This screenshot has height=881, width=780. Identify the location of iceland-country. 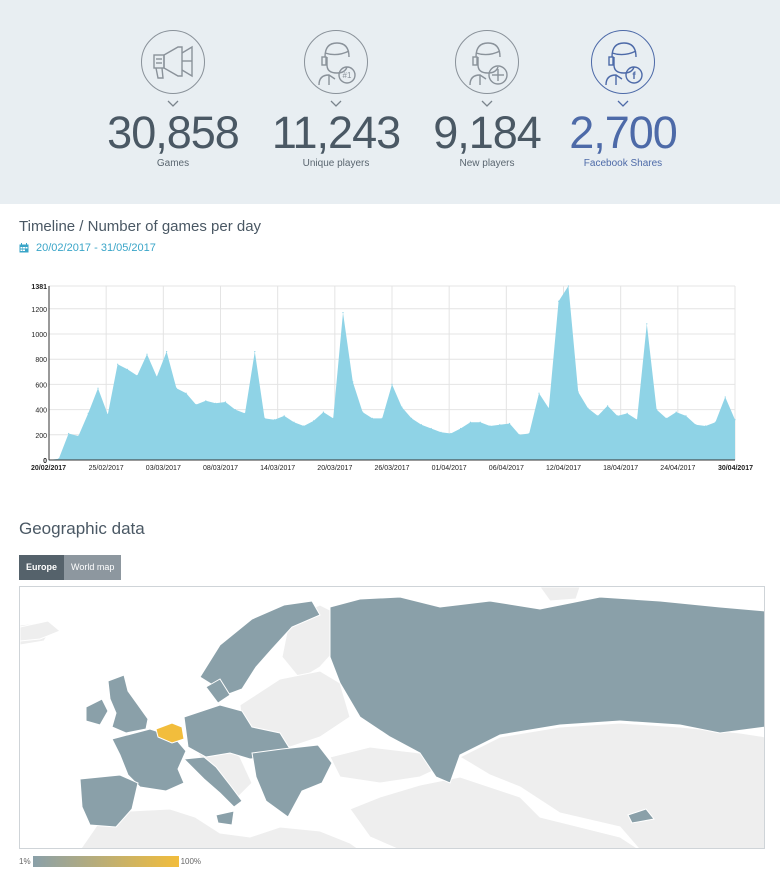
(40, 631).